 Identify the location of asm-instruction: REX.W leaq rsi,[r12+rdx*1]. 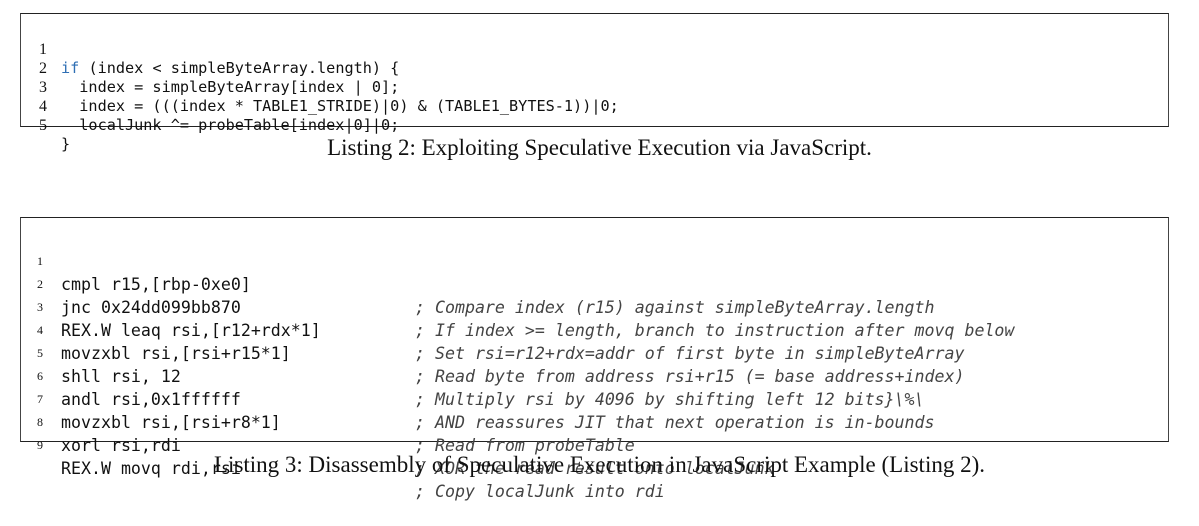
(191, 330).